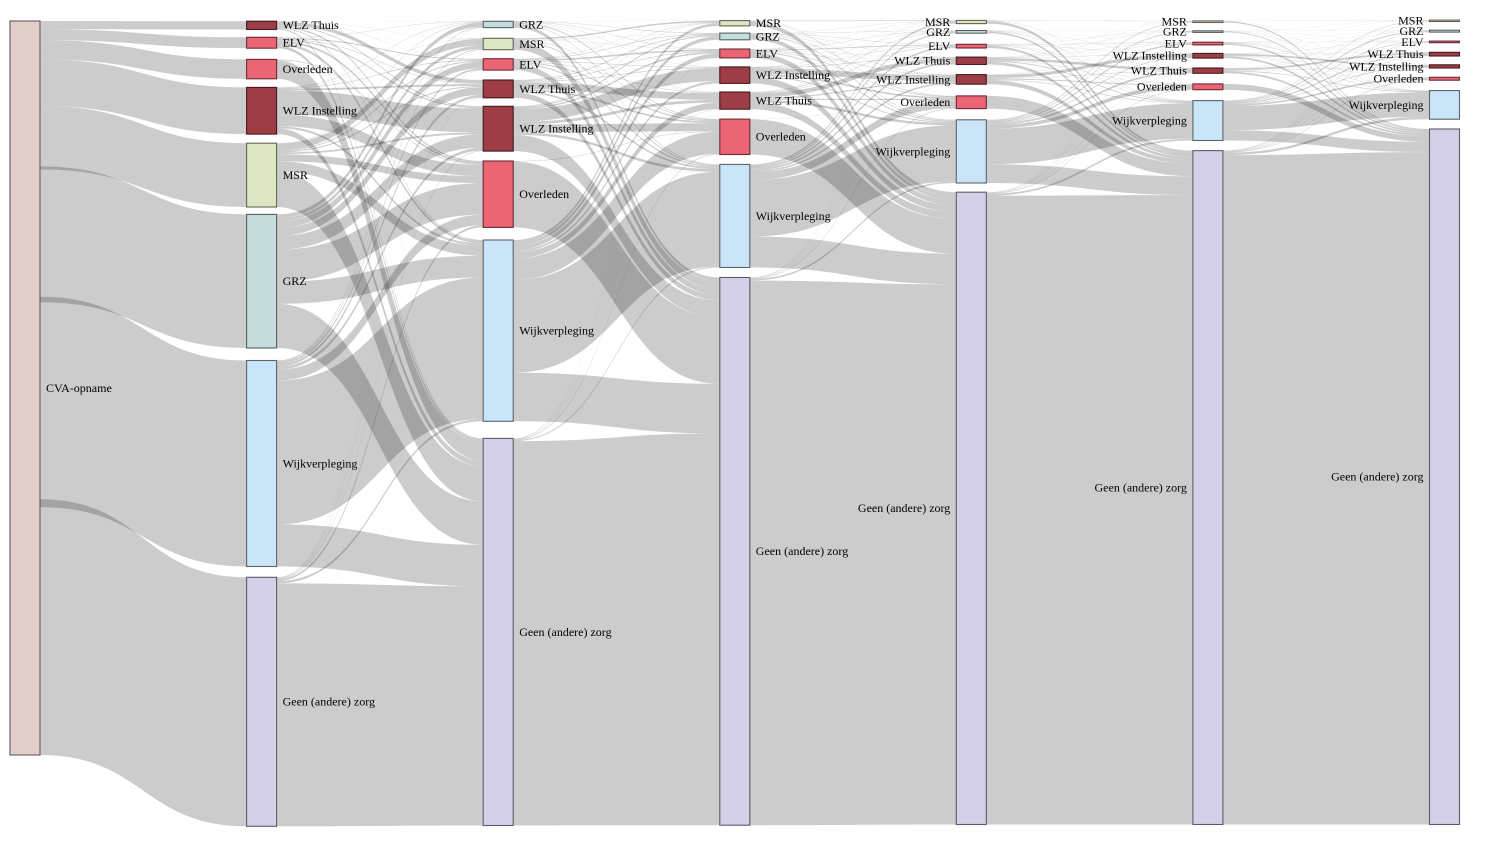 The image size is (1485, 852). Describe the element at coordinates (79, 388) in the screenshot. I see `svg-text: CVA-opname` at that location.